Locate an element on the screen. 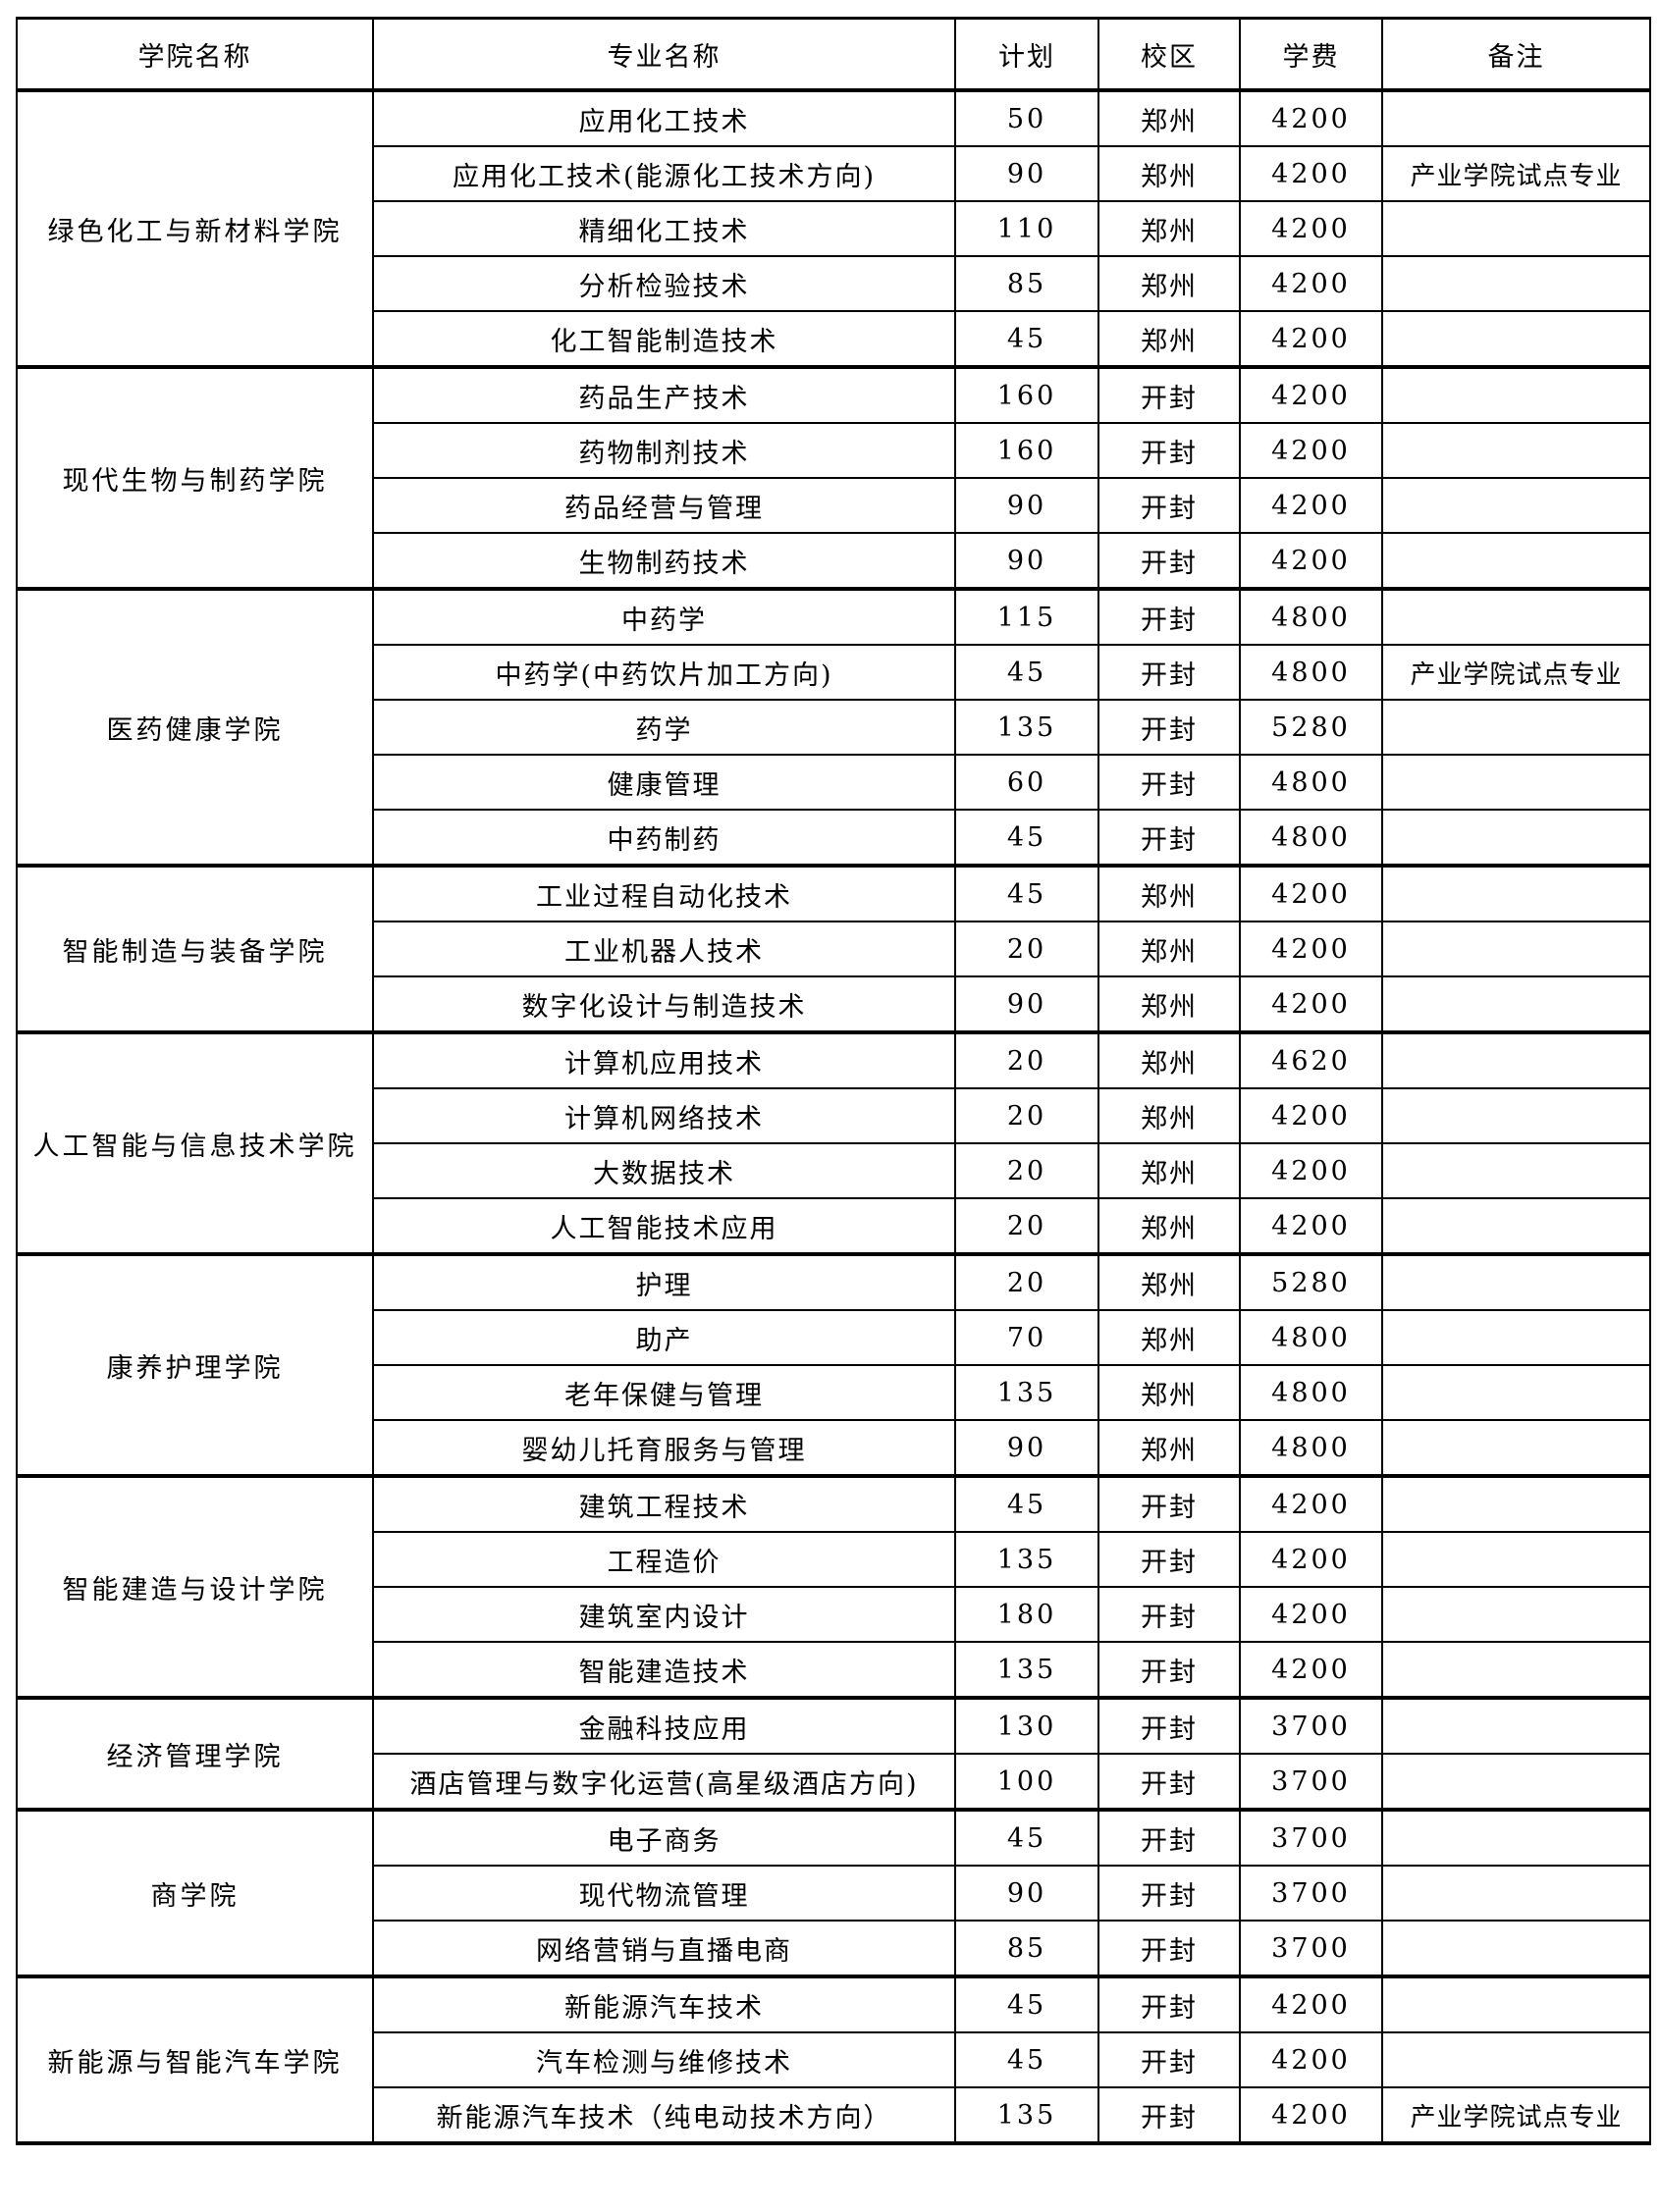 The width and height of the screenshot is (1659, 2212). table-row: 新能源汽车技术（纯电动技术方向） 135 开封 4200 产业学院试点专业 is located at coordinates (834, 2115).